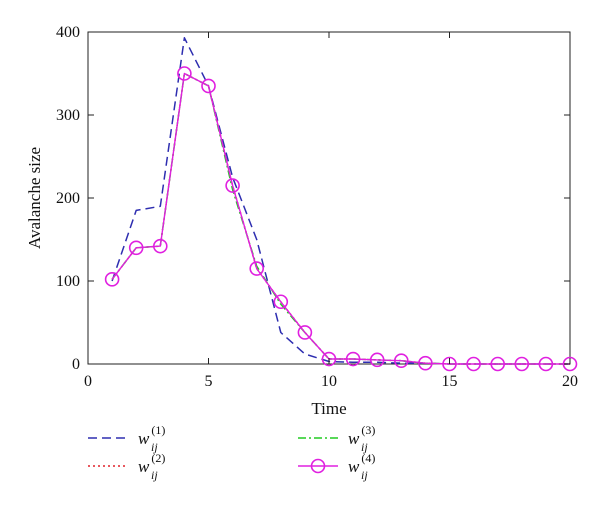 The height and width of the screenshot is (519, 600). Describe the element at coordinates (34, 198) in the screenshot. I see `y-axis-label: Avalanche size` at that location.